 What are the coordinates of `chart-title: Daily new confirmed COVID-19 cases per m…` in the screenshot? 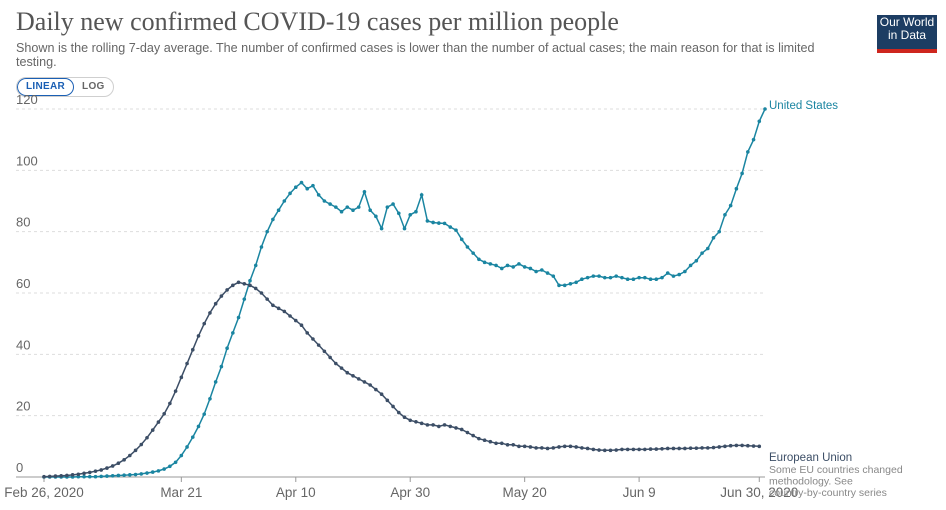 It's located at (317, 21).